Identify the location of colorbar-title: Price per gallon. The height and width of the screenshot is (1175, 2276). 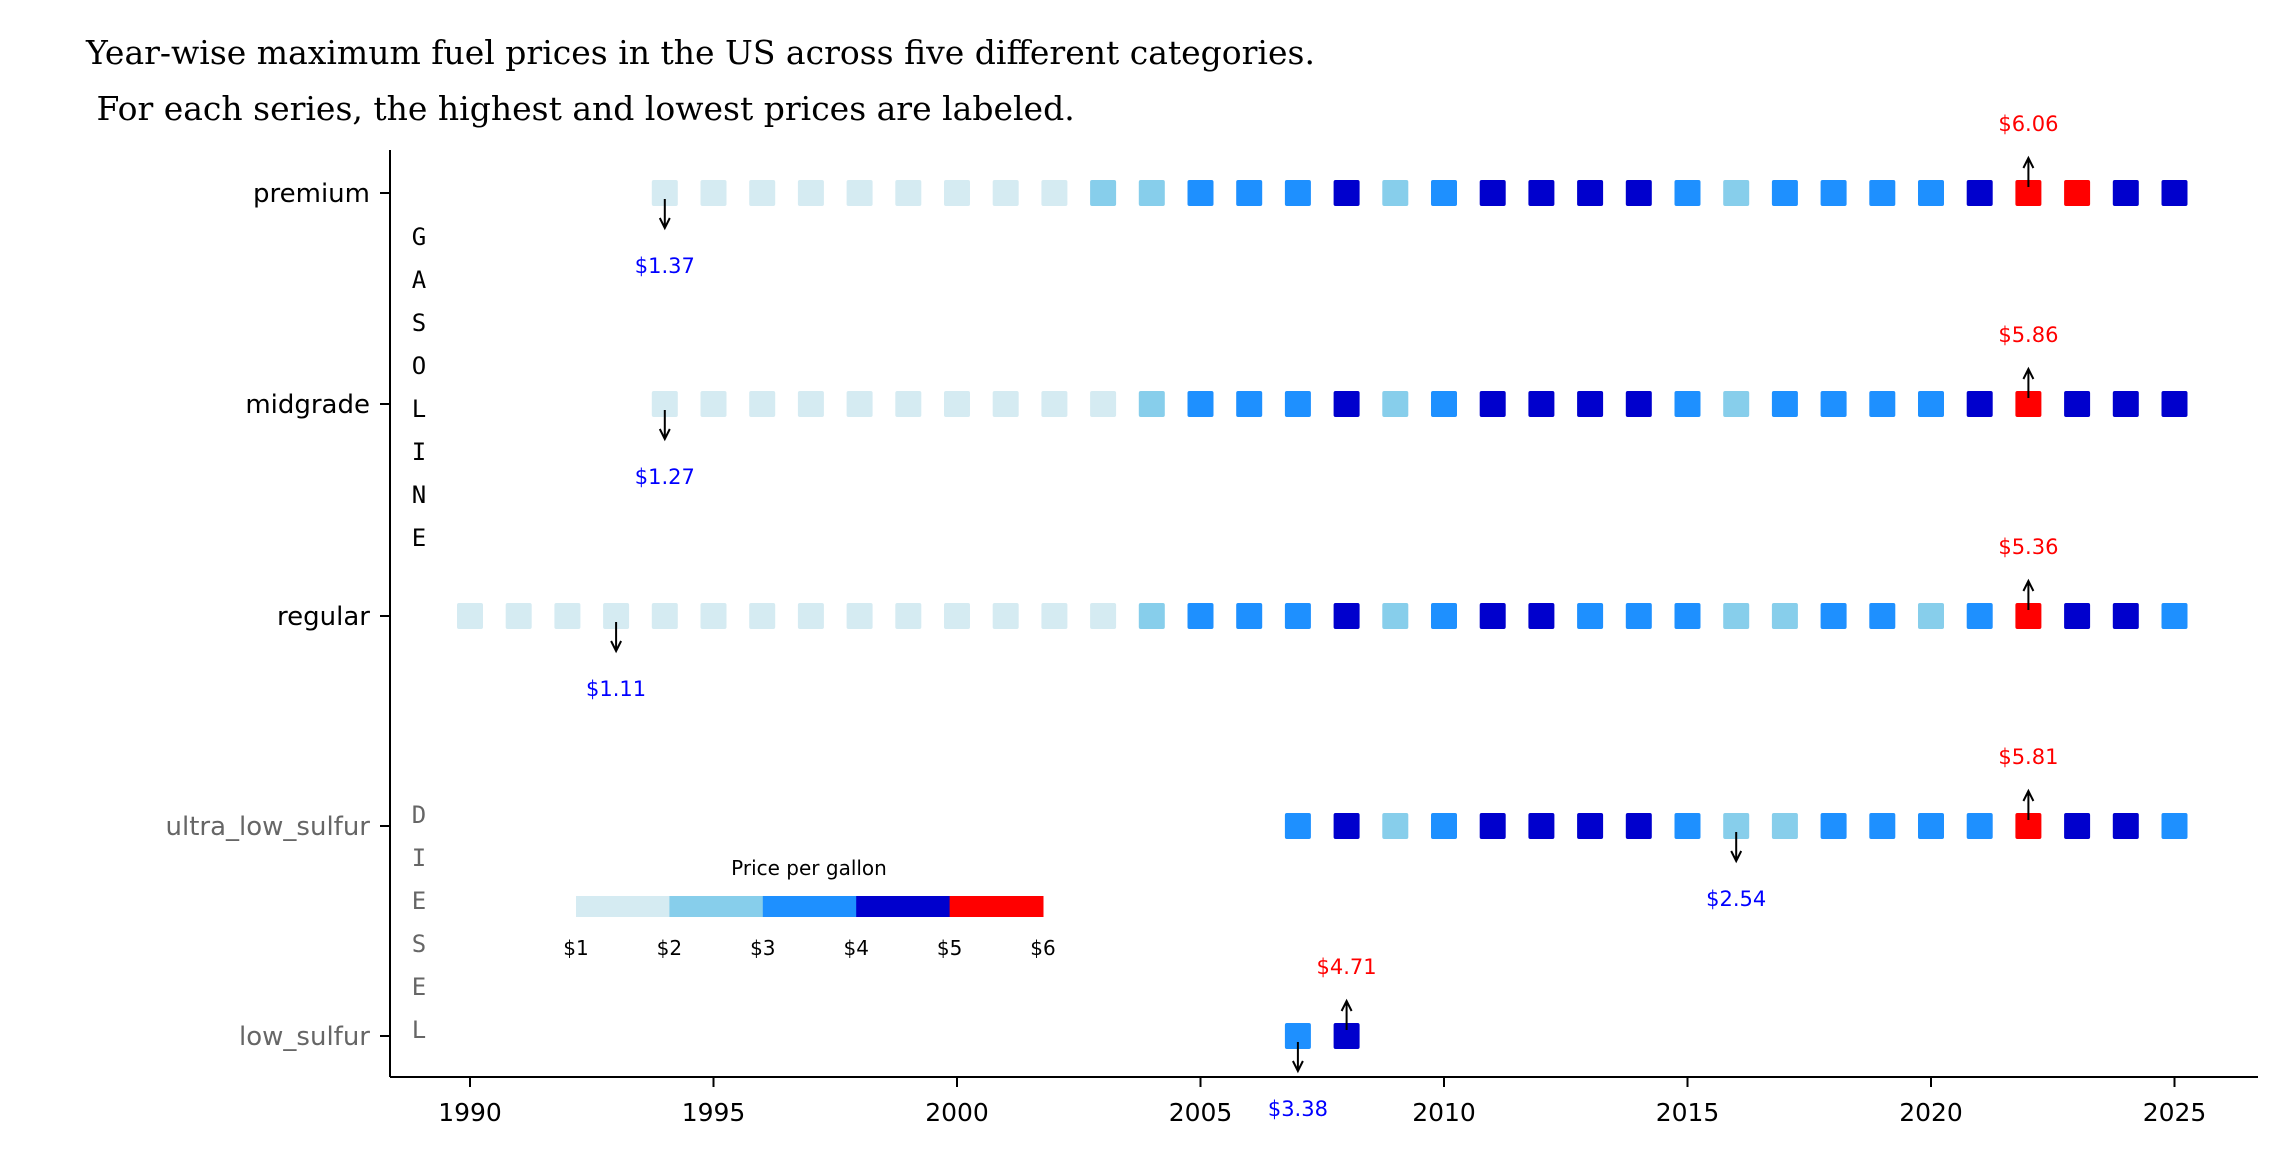
(809, 868).